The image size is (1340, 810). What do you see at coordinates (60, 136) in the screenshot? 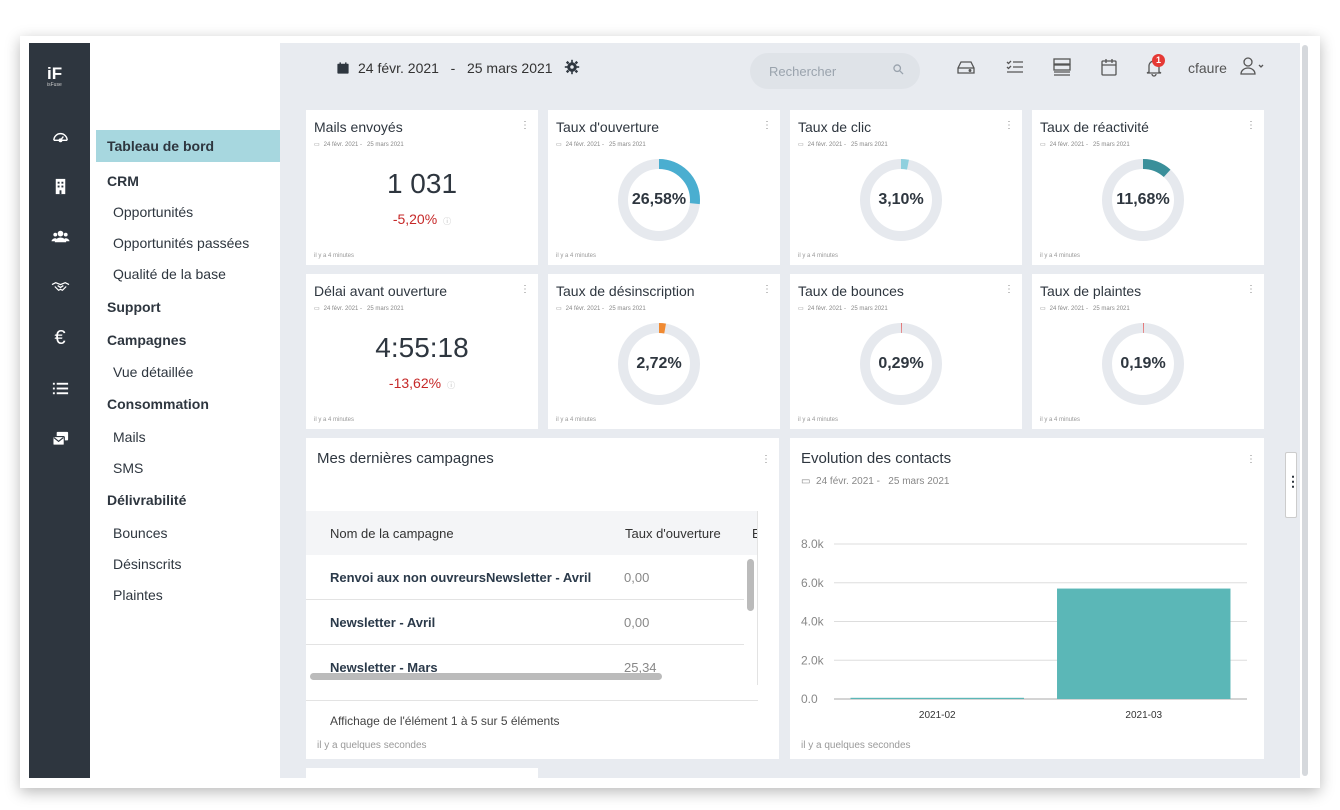
I see `dashboard-icon` at bounding box center [60, 136].